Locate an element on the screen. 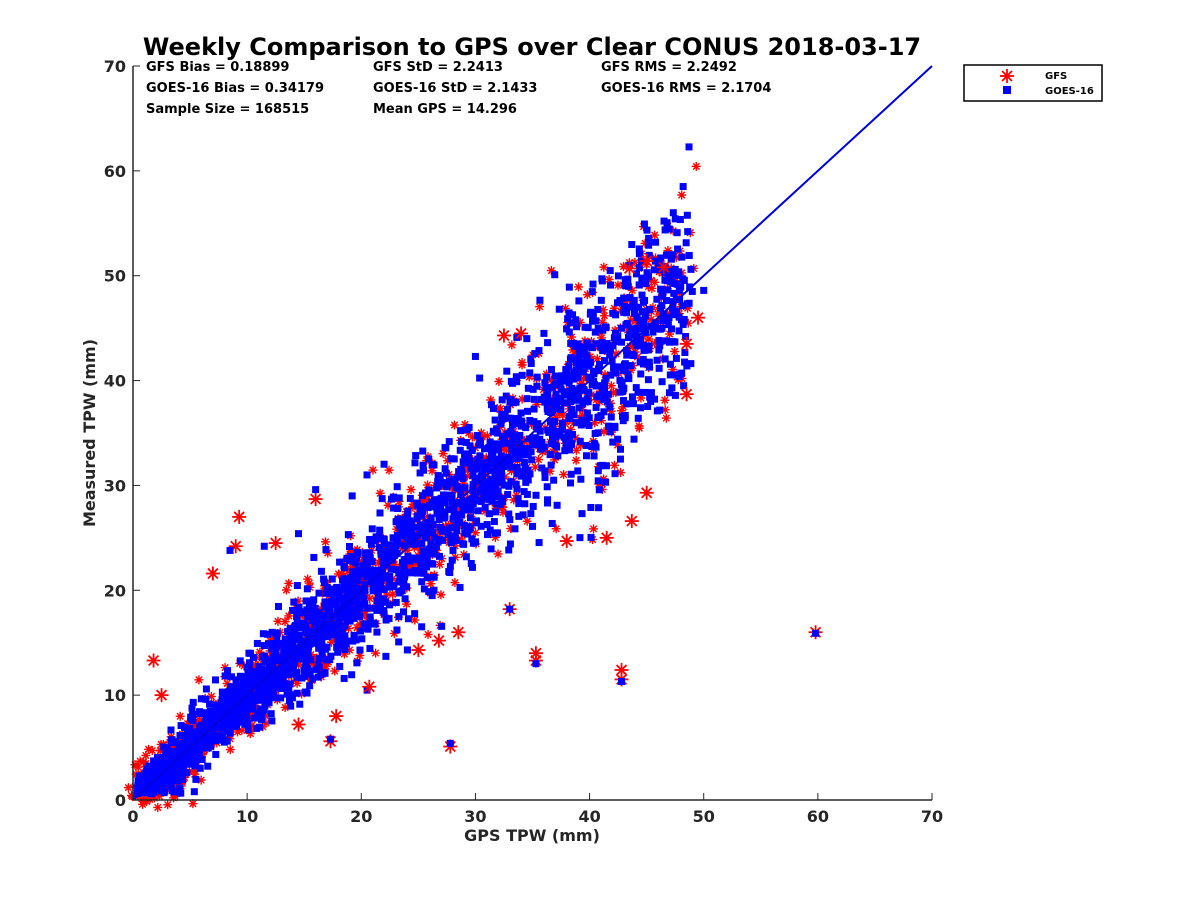 The width and height of the screenshot is (1200, 900). x-tick-label: 0 is located at coordinates (132, 816).